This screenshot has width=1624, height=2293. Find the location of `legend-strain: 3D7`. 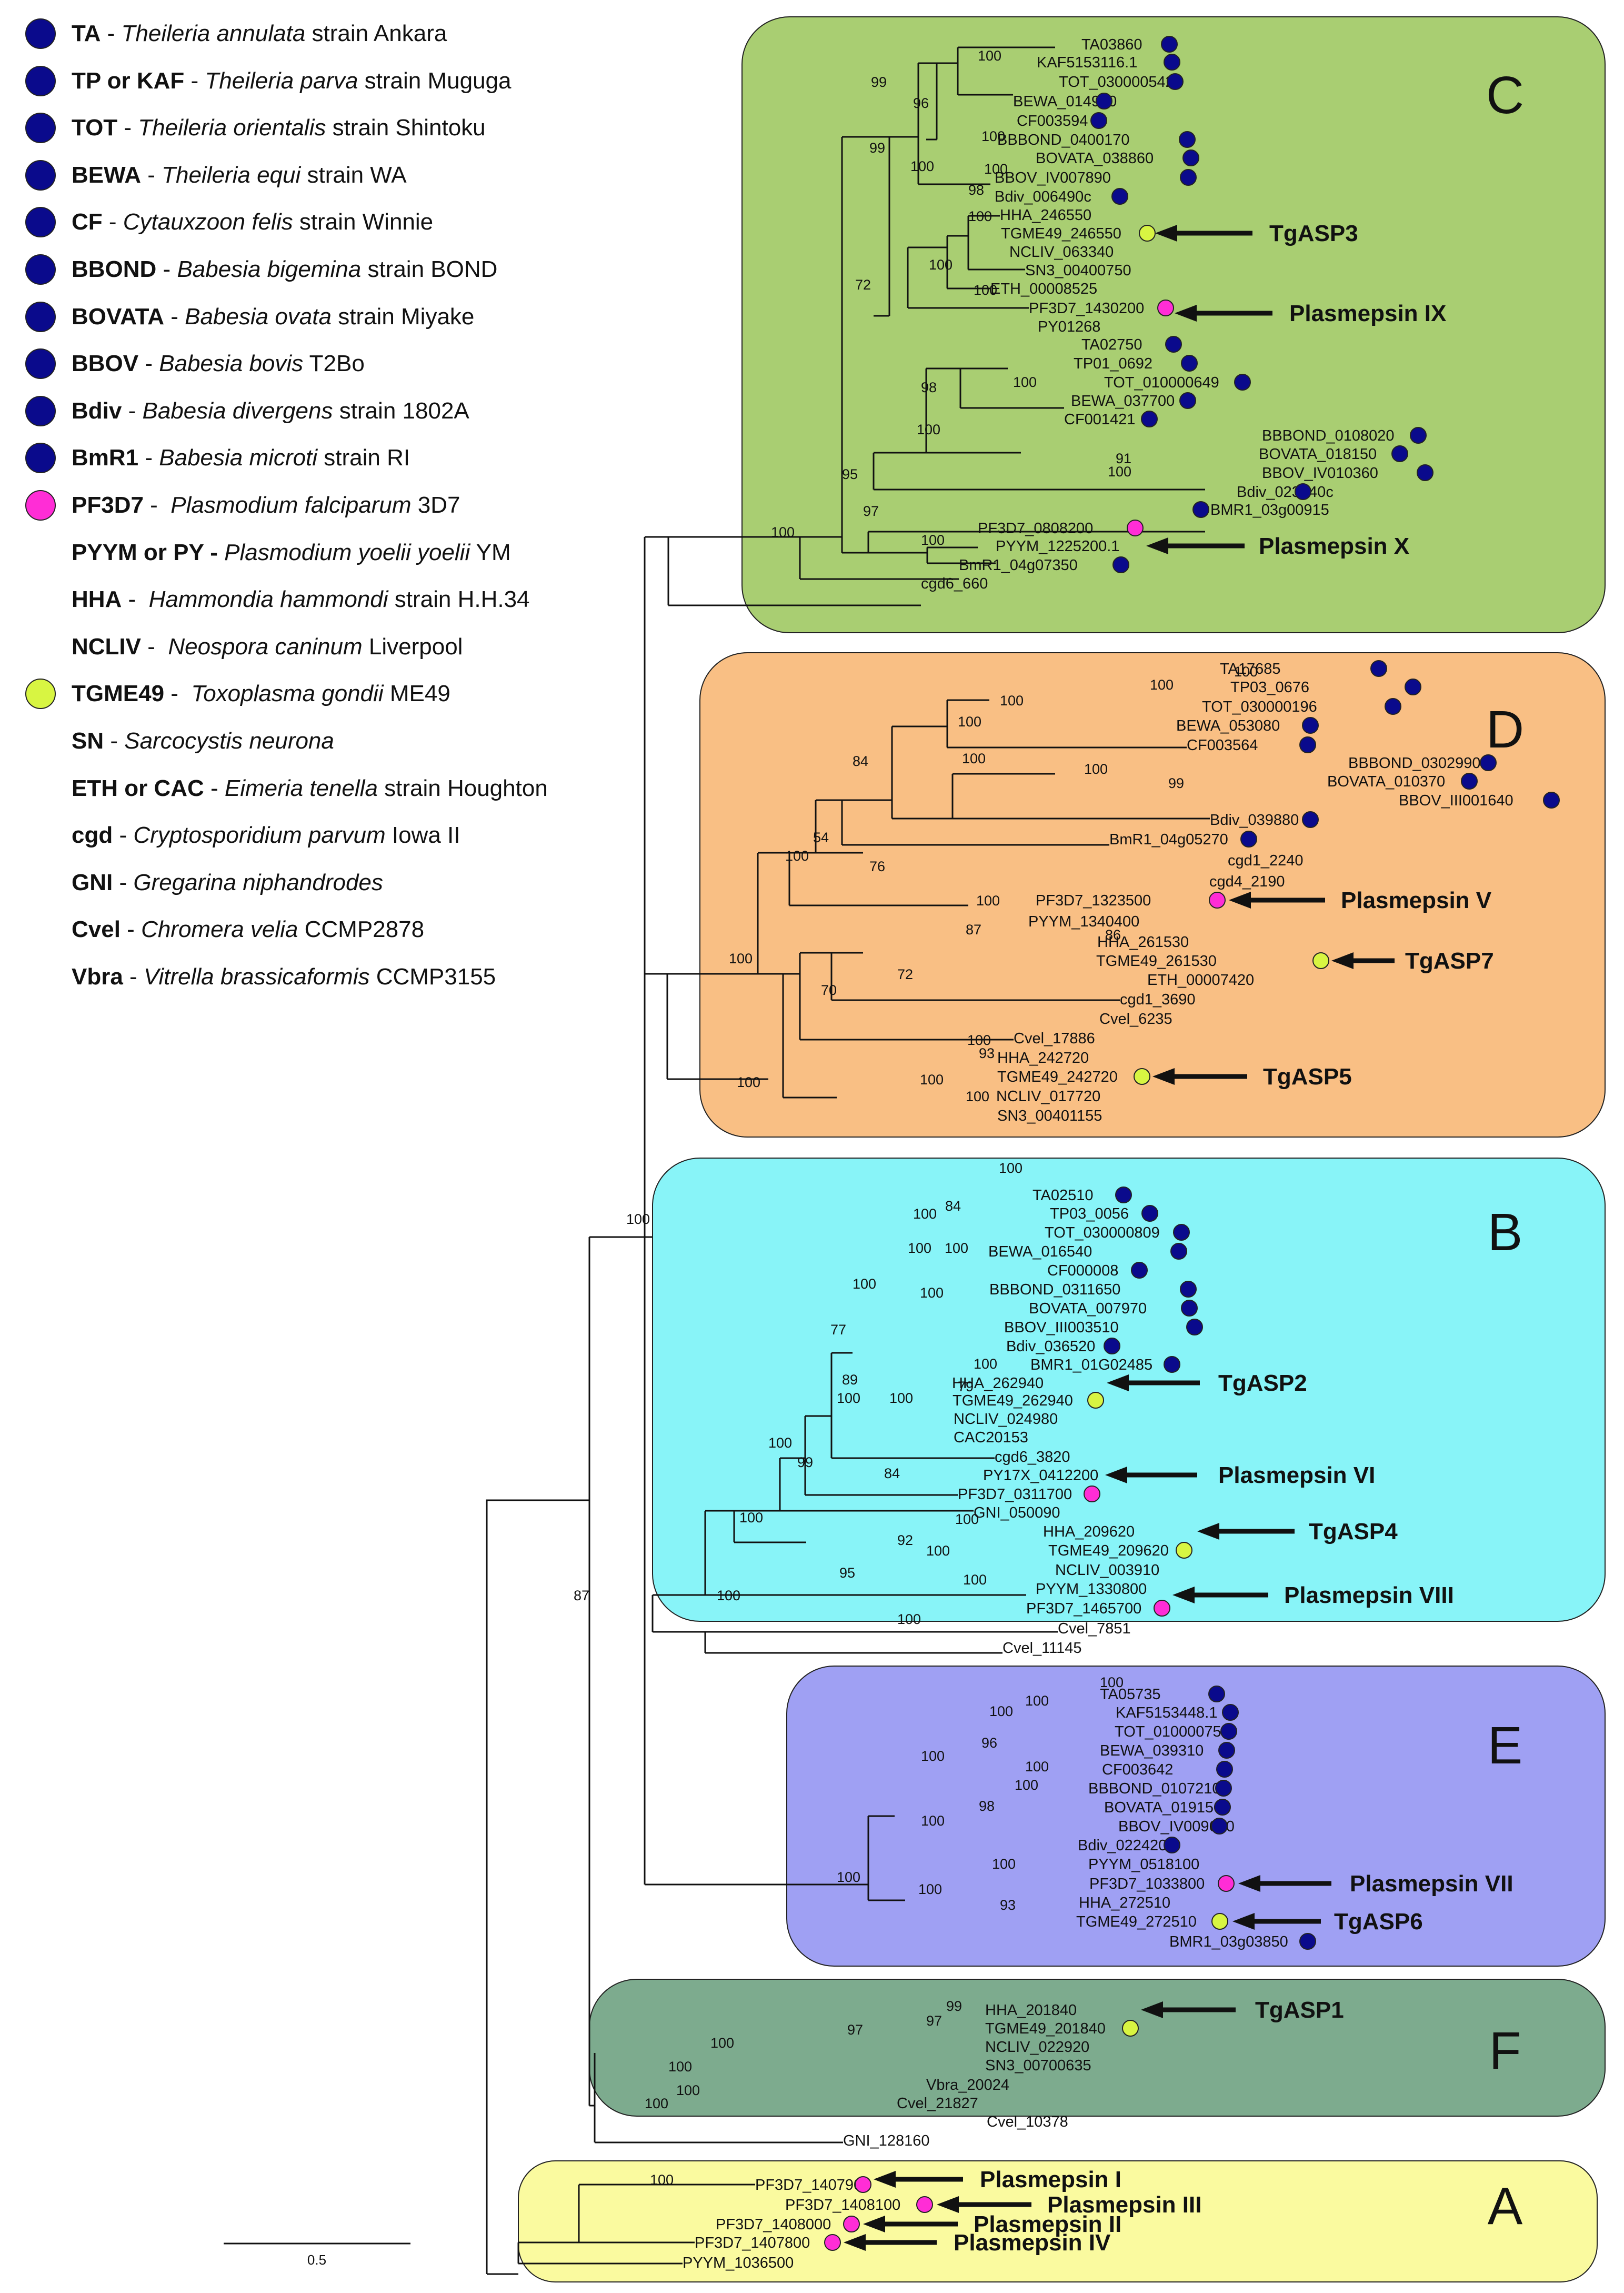

legend-strain: 3D7 is located at coordinates (435, 505).